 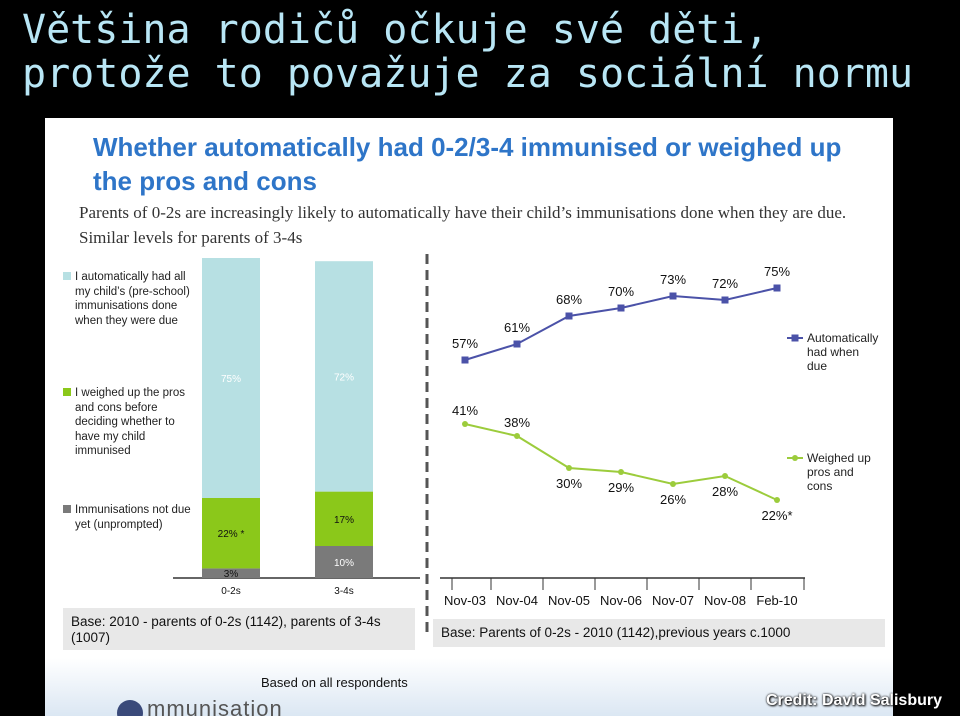 What do you see at coordinates (334, 682) in the screenshot?
I see `based-on-all-note: Based on all respondents` at bounding box center [334, 682].